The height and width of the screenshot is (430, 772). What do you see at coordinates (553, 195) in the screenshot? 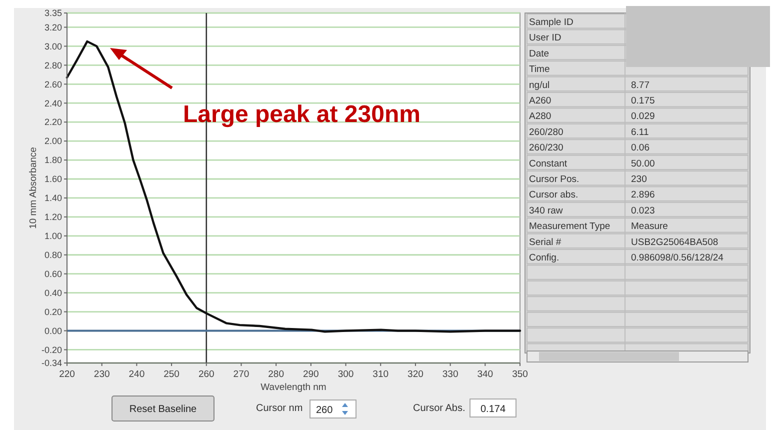
I see `text: Cursor abs.` at bounding box center [553, 195].